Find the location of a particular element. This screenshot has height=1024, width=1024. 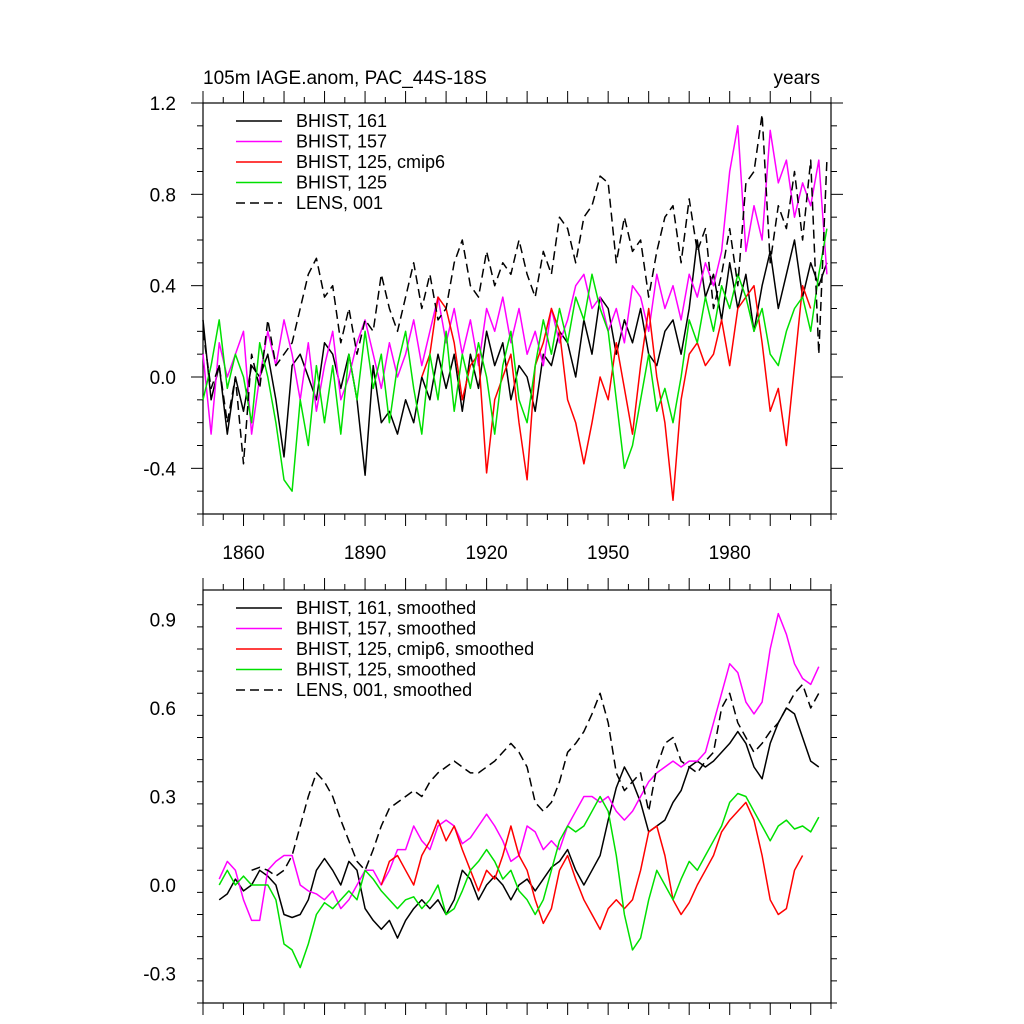

y-tick-label: 0.8 is located at coordinates (163, 195).